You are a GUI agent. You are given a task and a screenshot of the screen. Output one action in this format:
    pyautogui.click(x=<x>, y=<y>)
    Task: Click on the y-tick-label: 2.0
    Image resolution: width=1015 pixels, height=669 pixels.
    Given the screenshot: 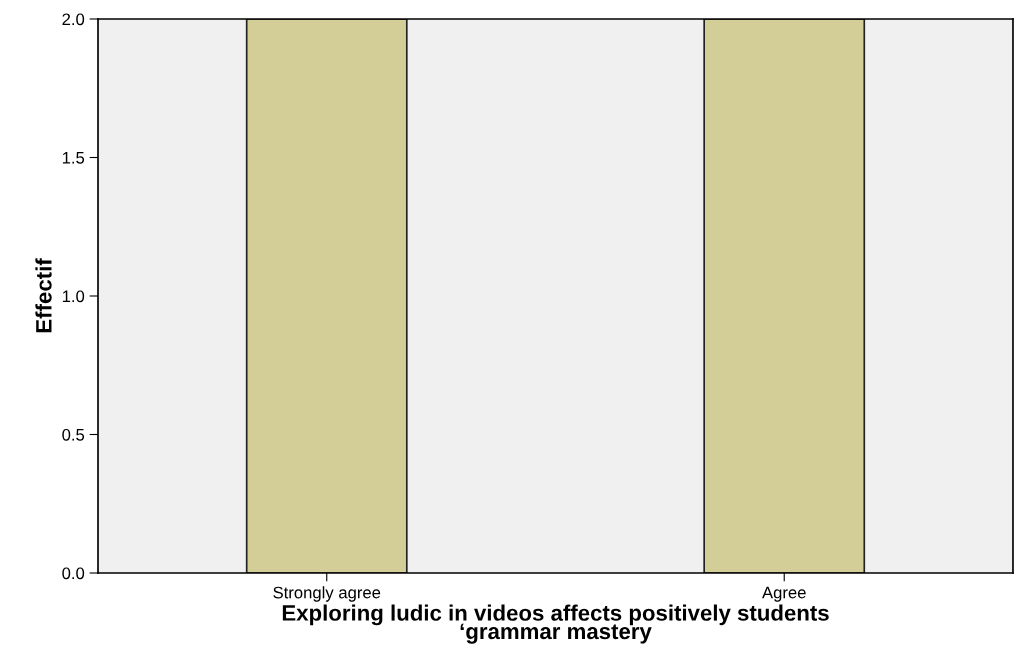 What is the action you would take?
    pyautogui.click(x=73, y=19)
    